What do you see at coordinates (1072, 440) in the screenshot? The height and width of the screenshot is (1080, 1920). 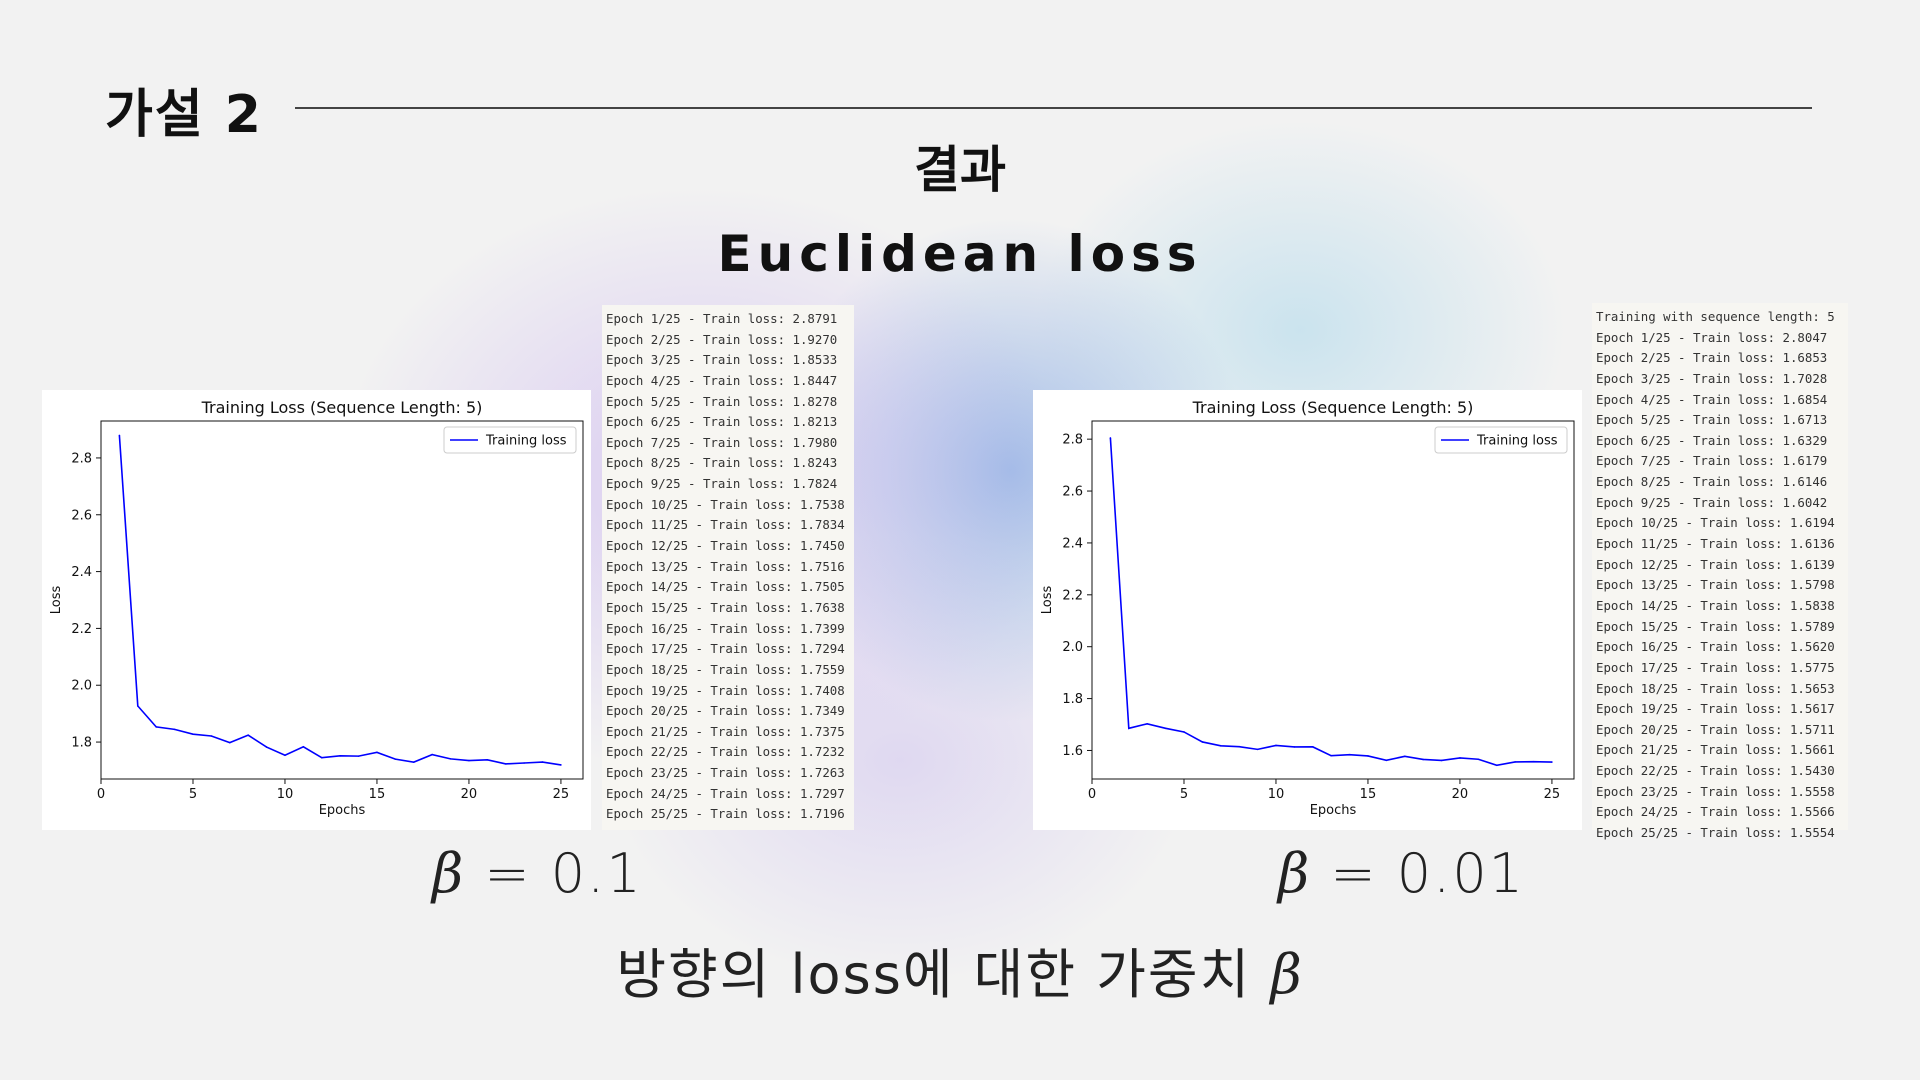 I see `y-tick-label: 2.8` at bounding box center [1072, 440].